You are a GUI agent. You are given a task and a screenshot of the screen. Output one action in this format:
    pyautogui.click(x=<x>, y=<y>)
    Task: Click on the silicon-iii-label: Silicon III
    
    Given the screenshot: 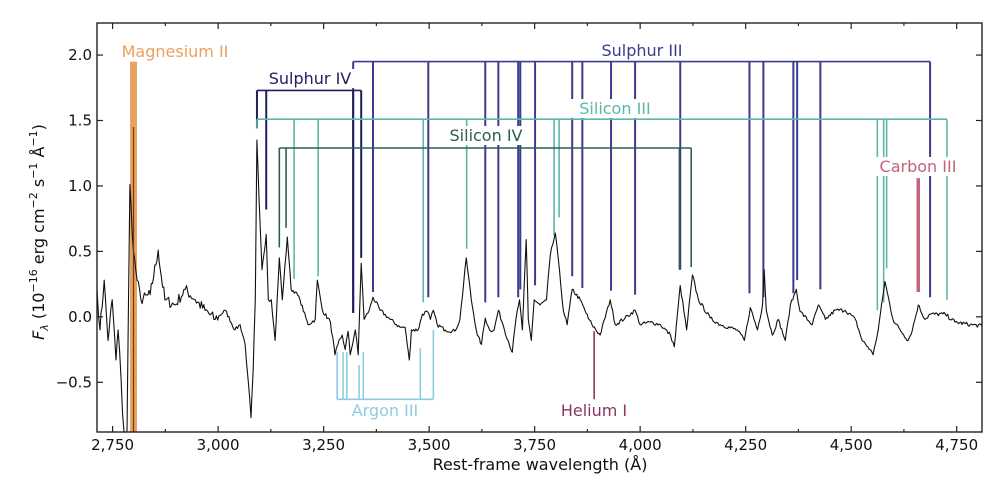 What is the action you would take?
    pyautogui.click(x=614, y=108)
    